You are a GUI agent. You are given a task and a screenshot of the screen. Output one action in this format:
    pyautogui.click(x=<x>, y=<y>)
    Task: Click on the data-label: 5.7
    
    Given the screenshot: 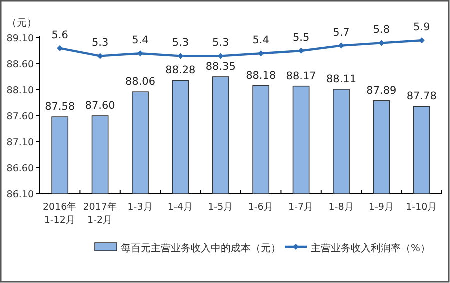 What is the action you would take?
    pyautogui.click(x=341, y=32)
    